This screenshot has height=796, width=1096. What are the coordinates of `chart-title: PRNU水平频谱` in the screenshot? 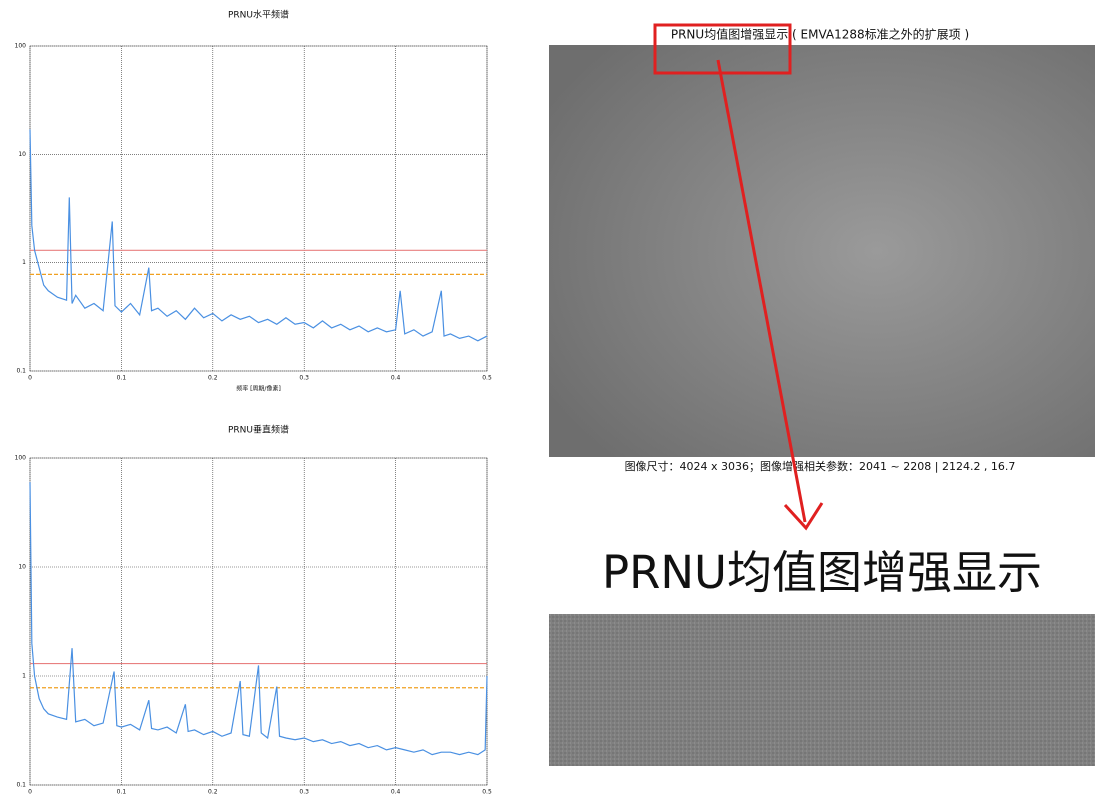 It's located at (258, 15).